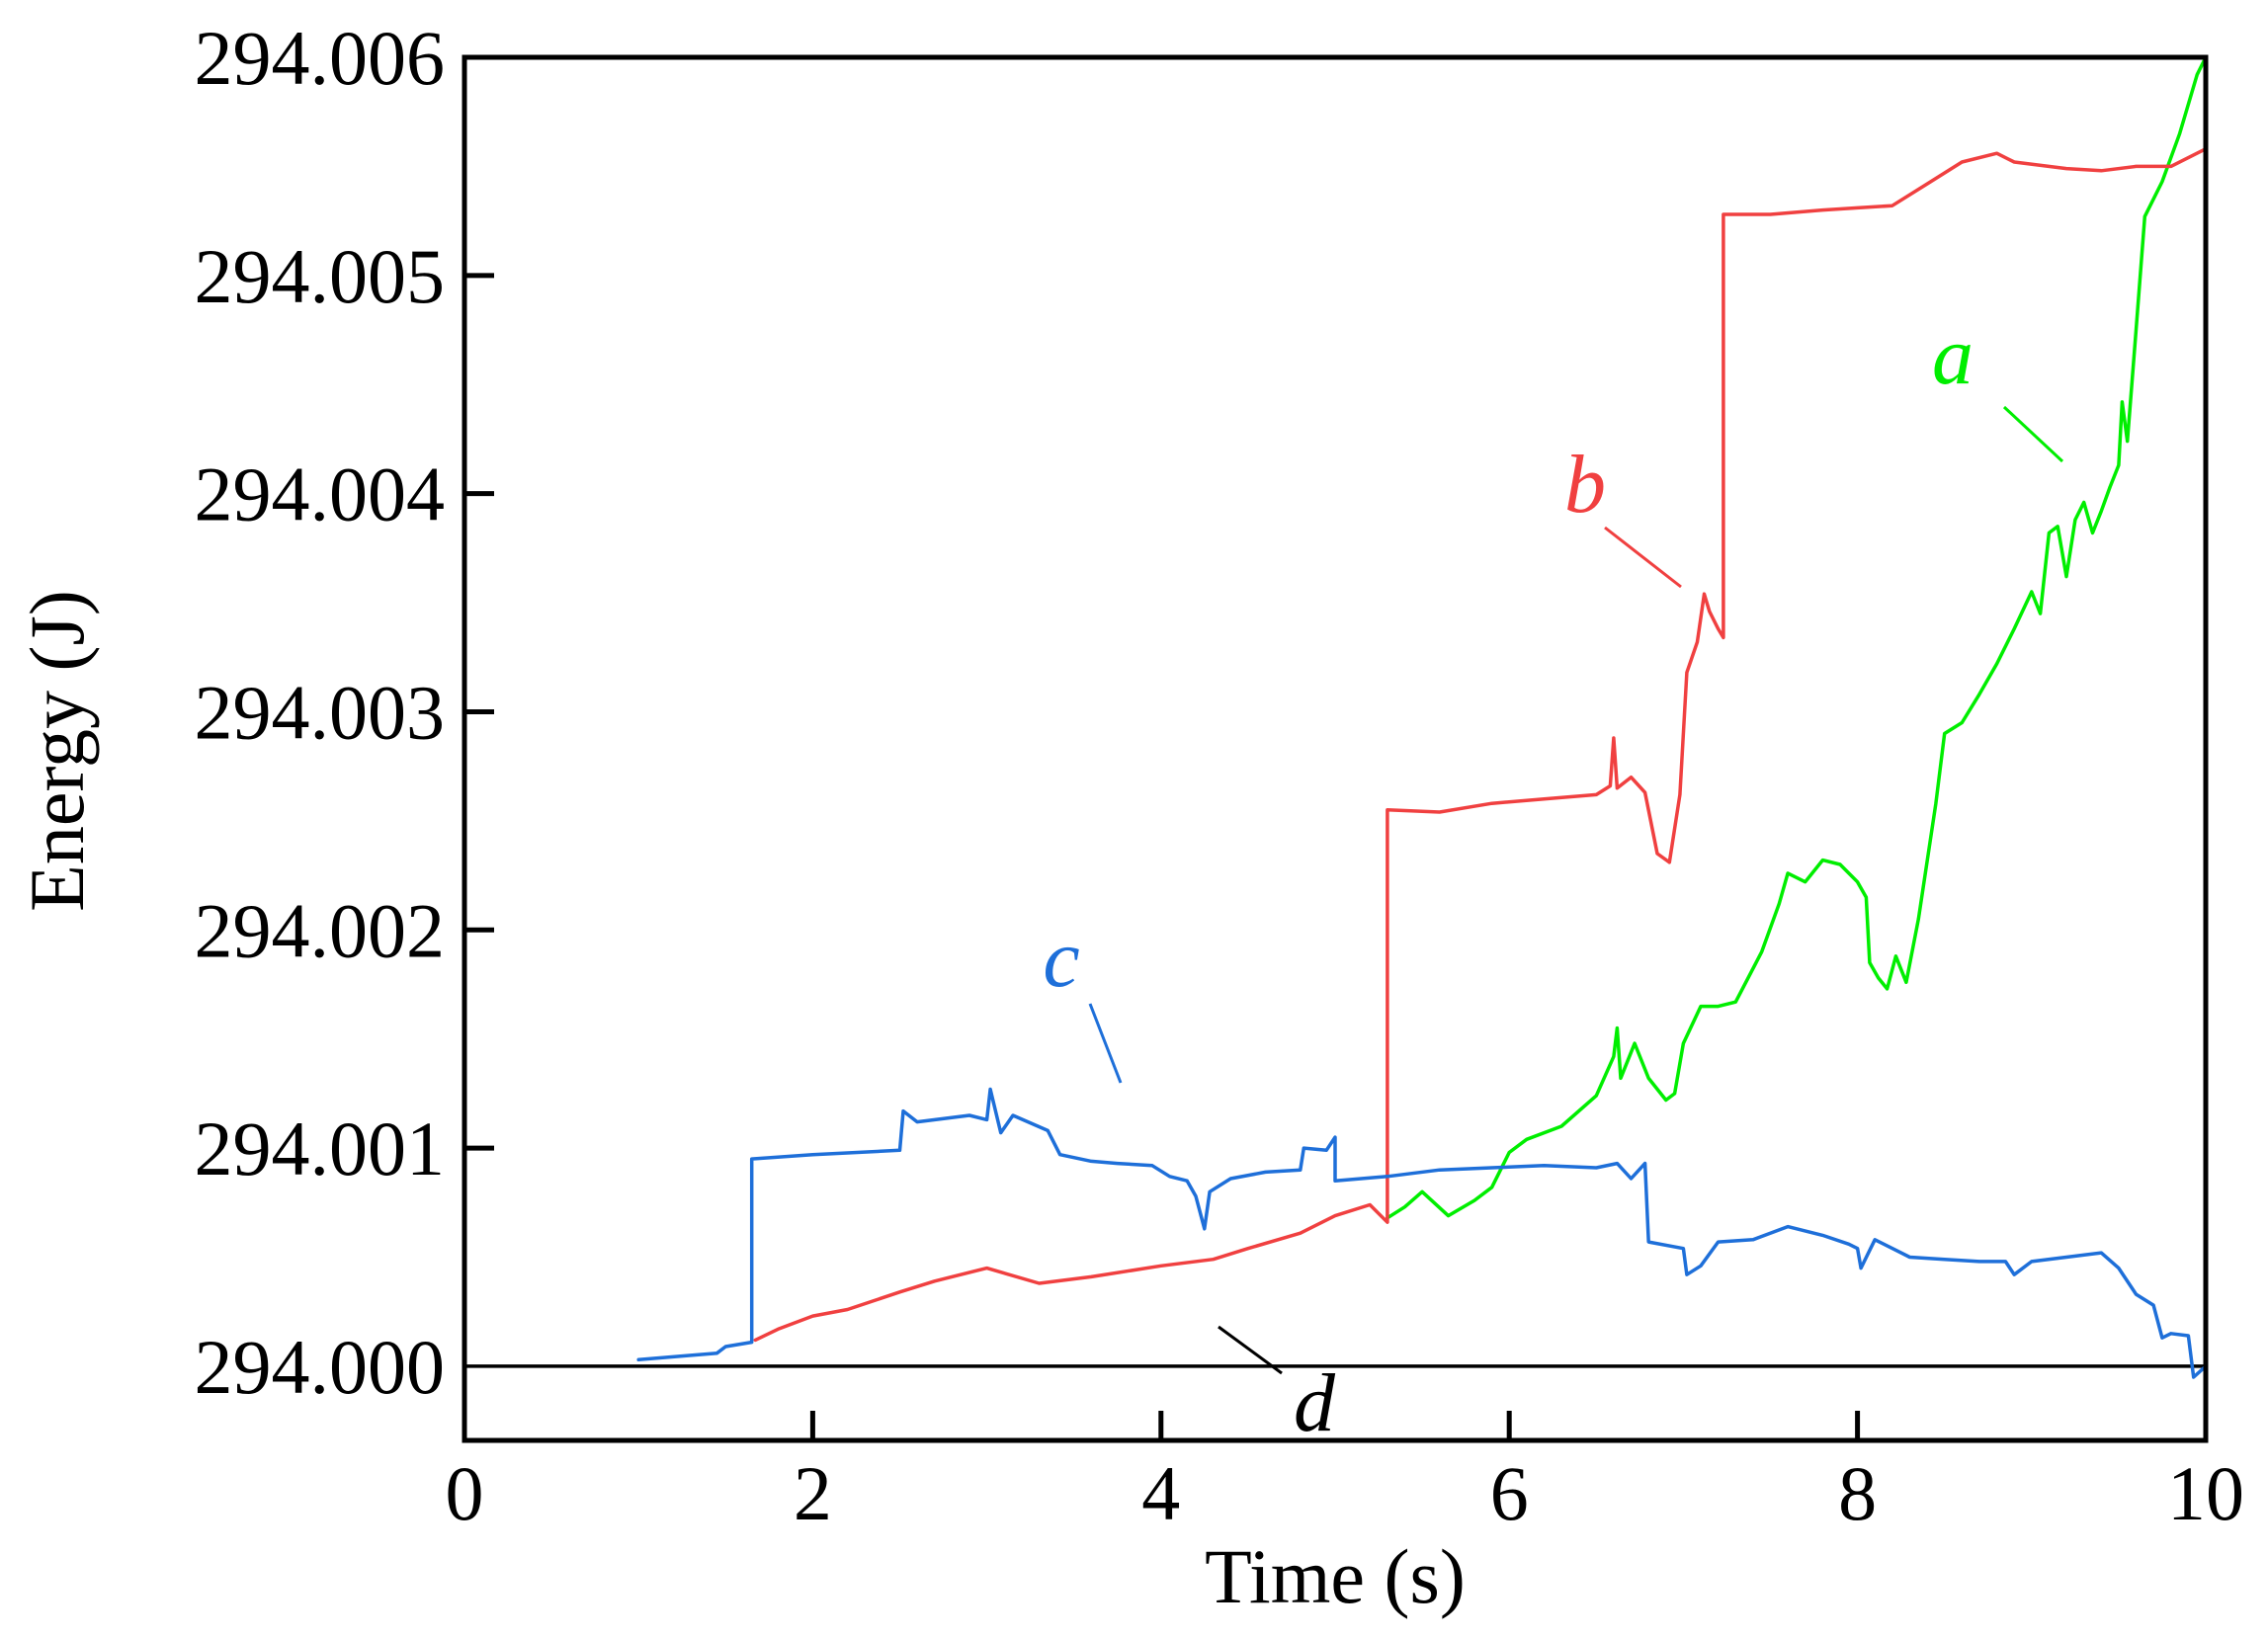  I want to click on y-tick-label: 294.005, so click(320, 276).